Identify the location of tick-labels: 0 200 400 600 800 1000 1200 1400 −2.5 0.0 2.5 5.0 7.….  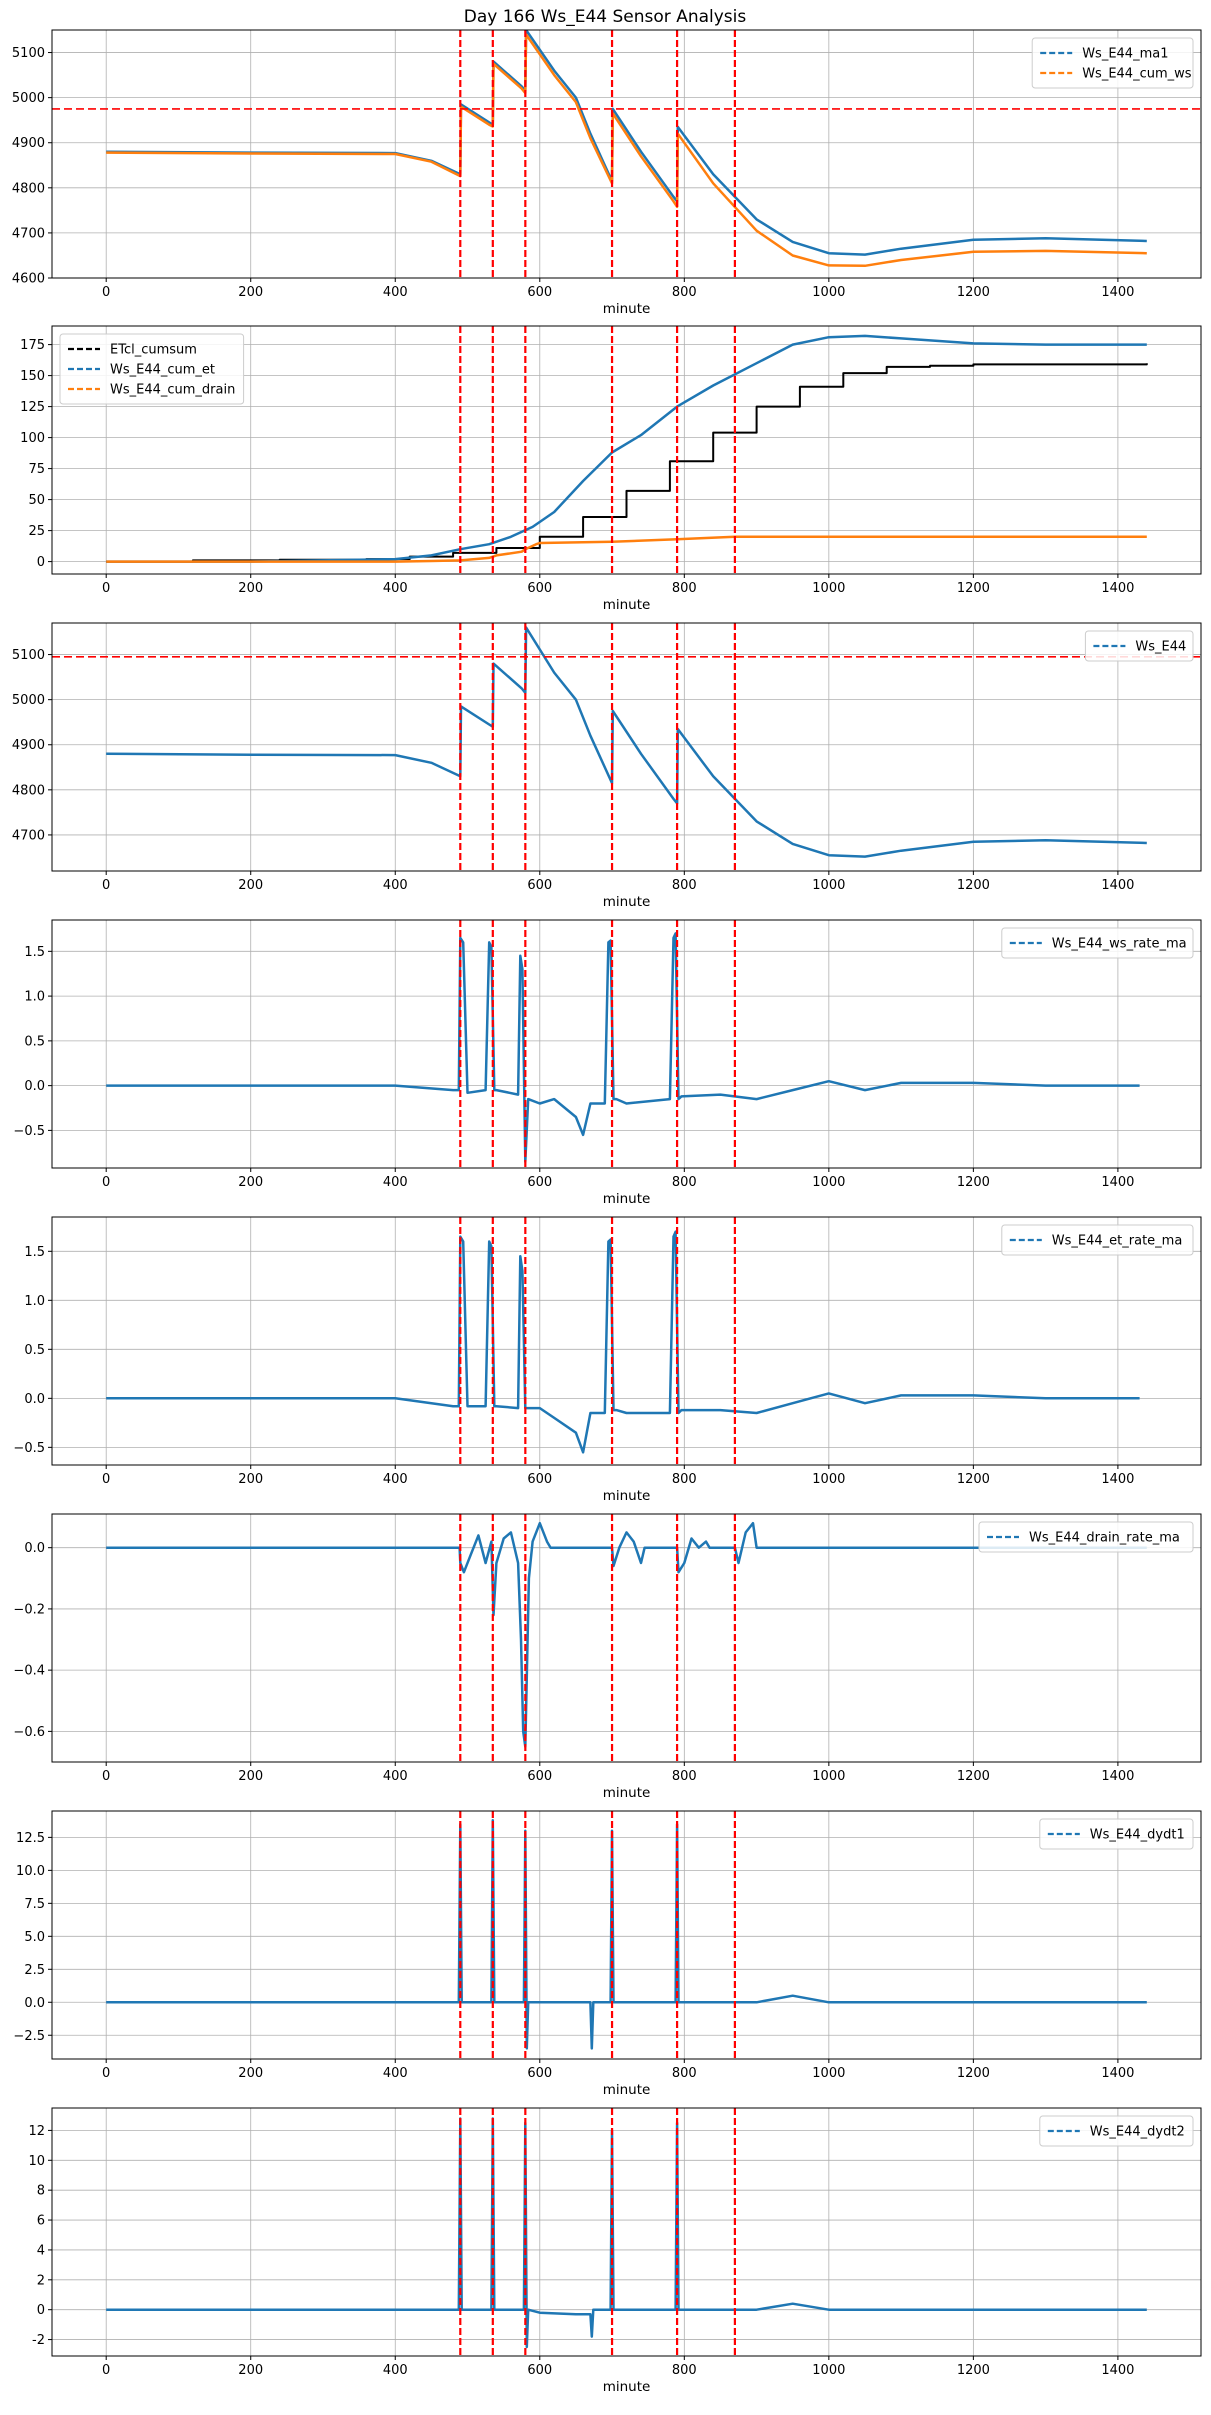
(573, 1956).